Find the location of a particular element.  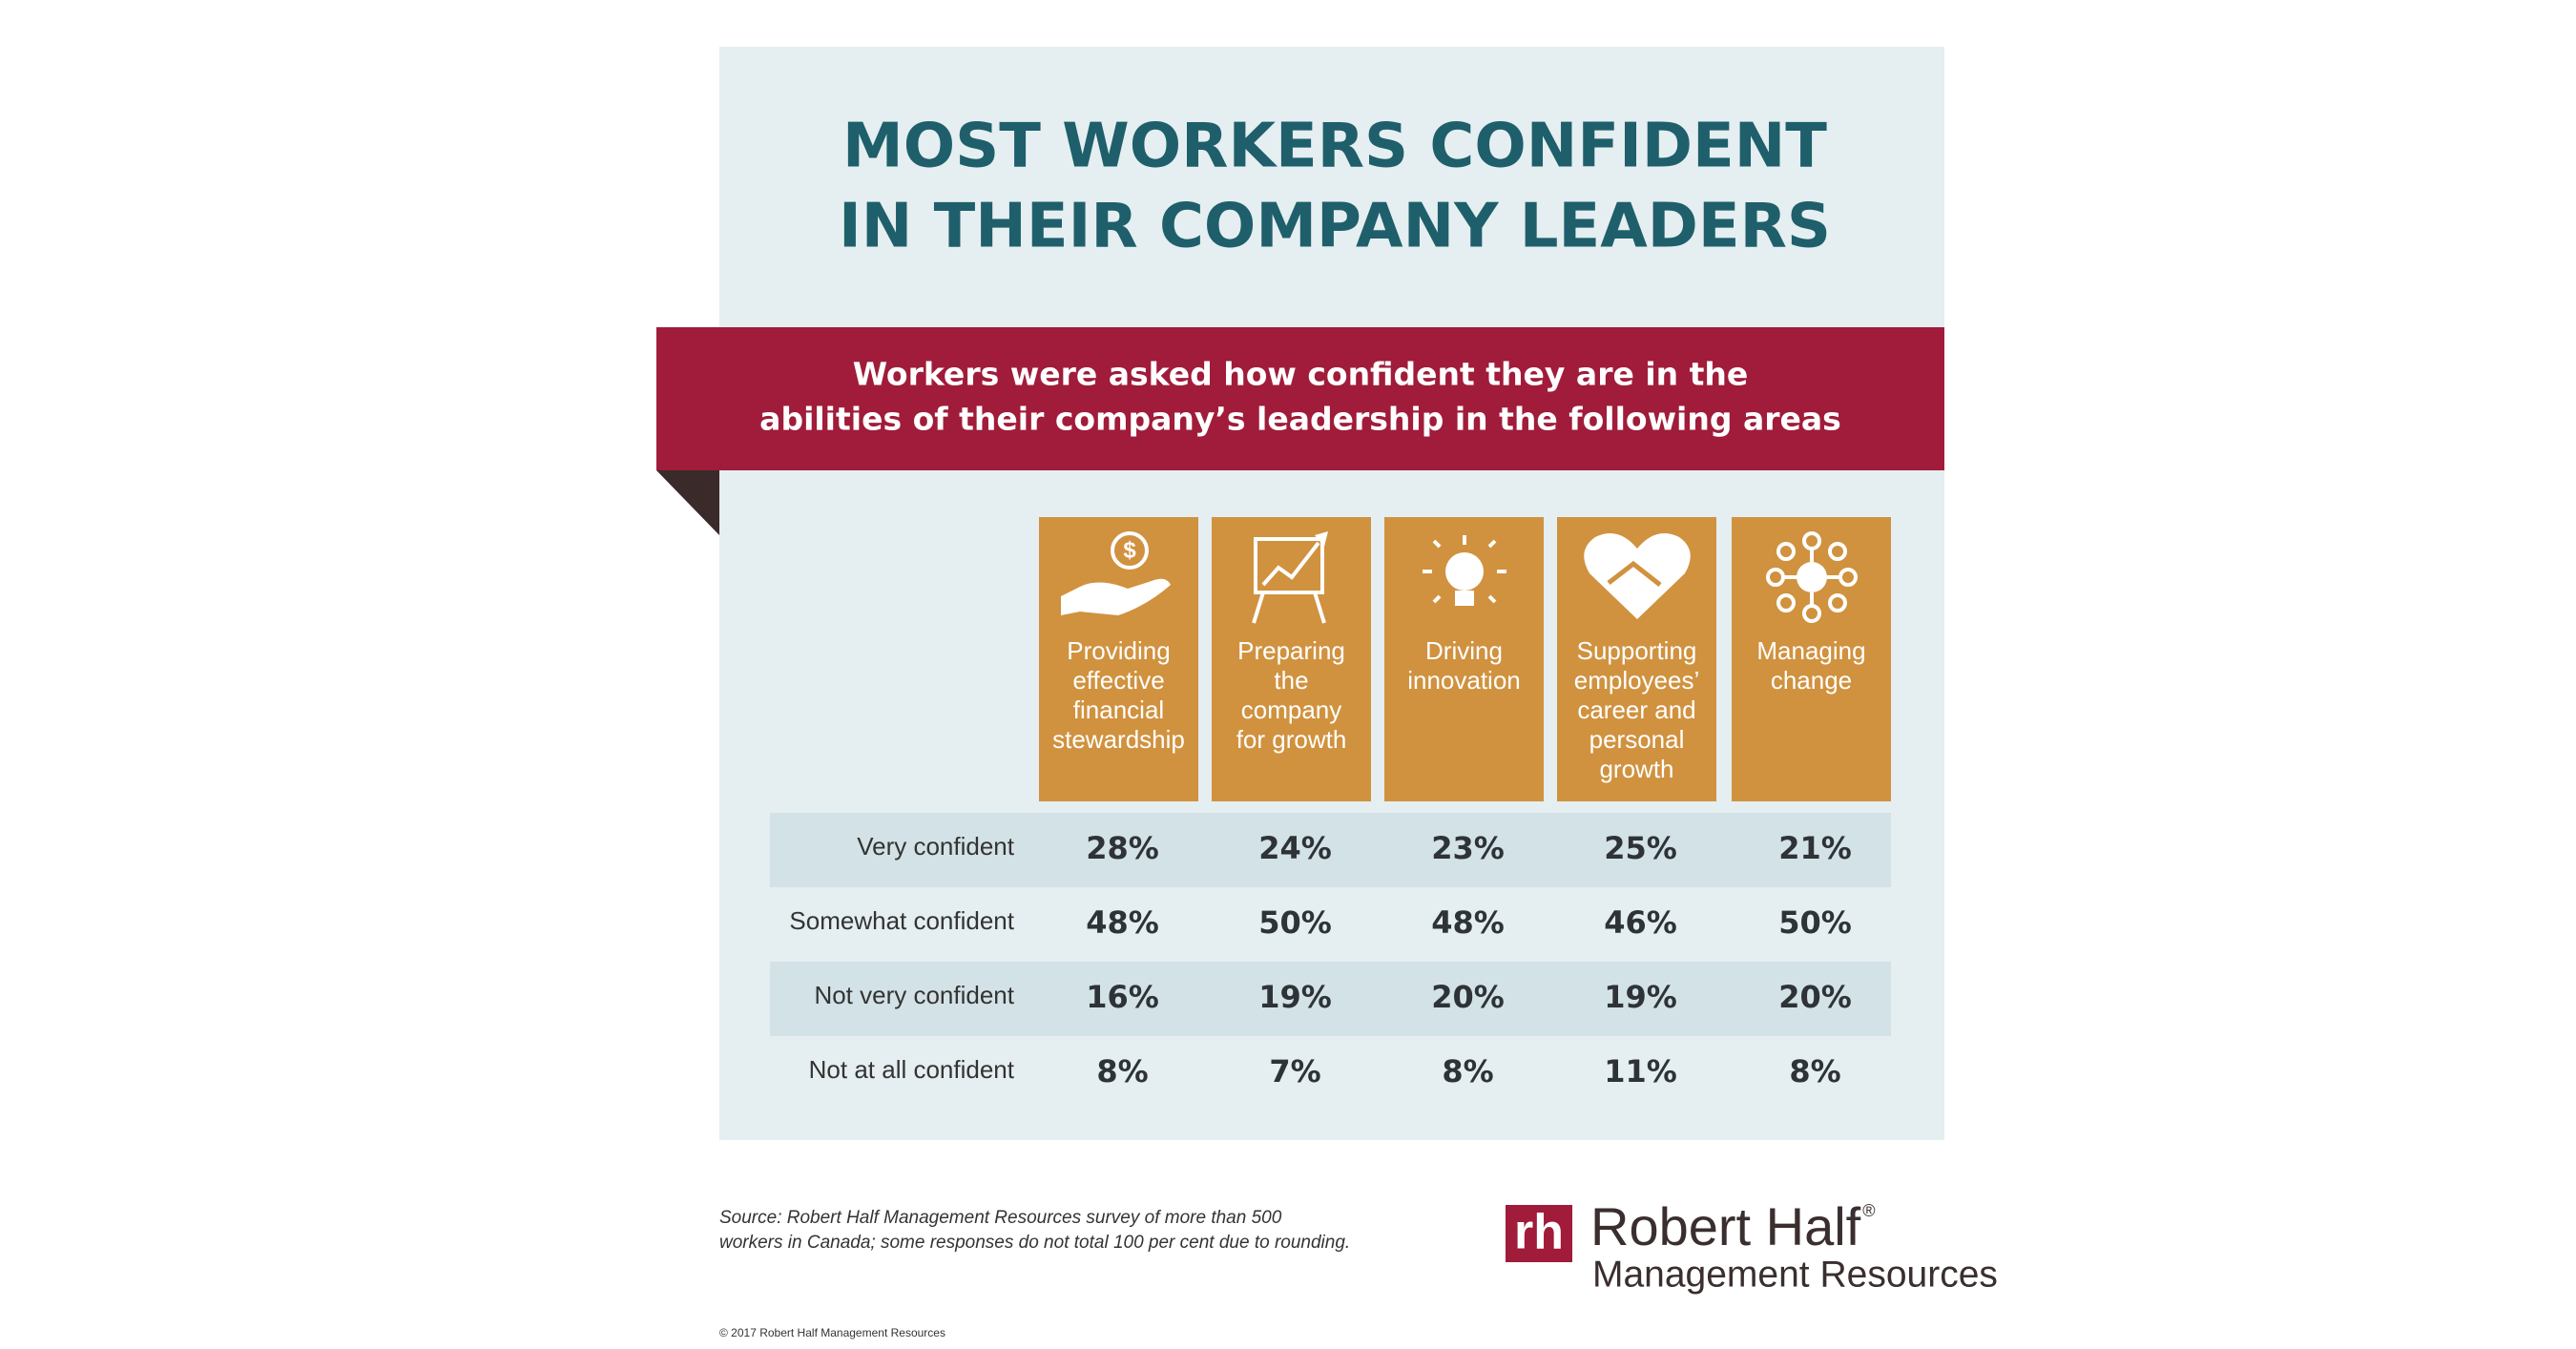

column-label: Supporting is located at coordinates (1637, 650).